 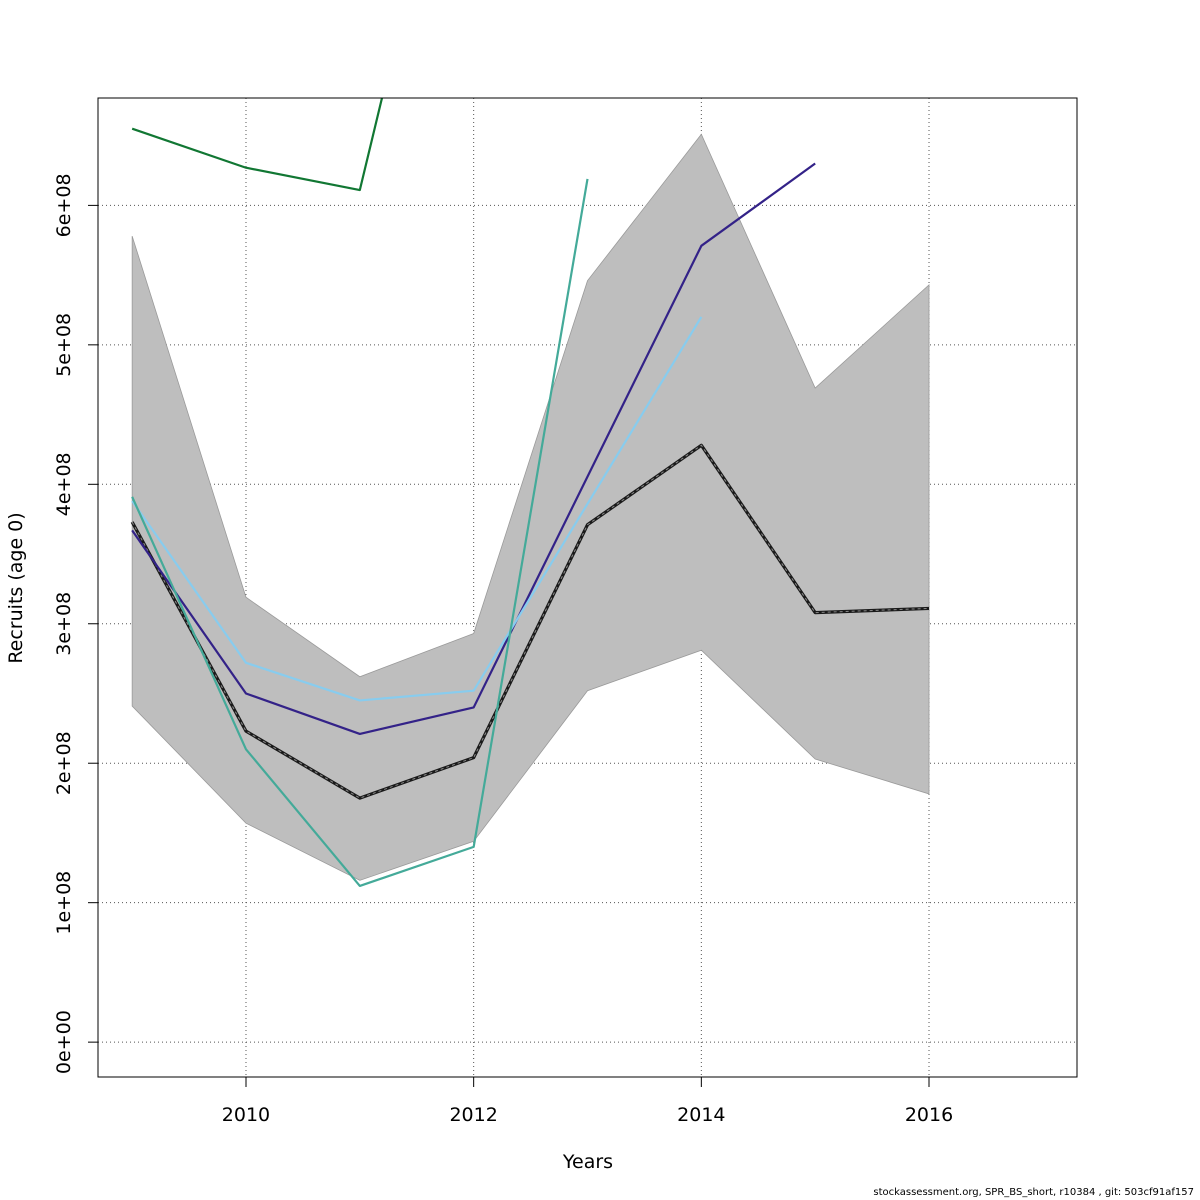 I want to click on y-tick-label-2: 2e+08, so click(x=64, y=763).